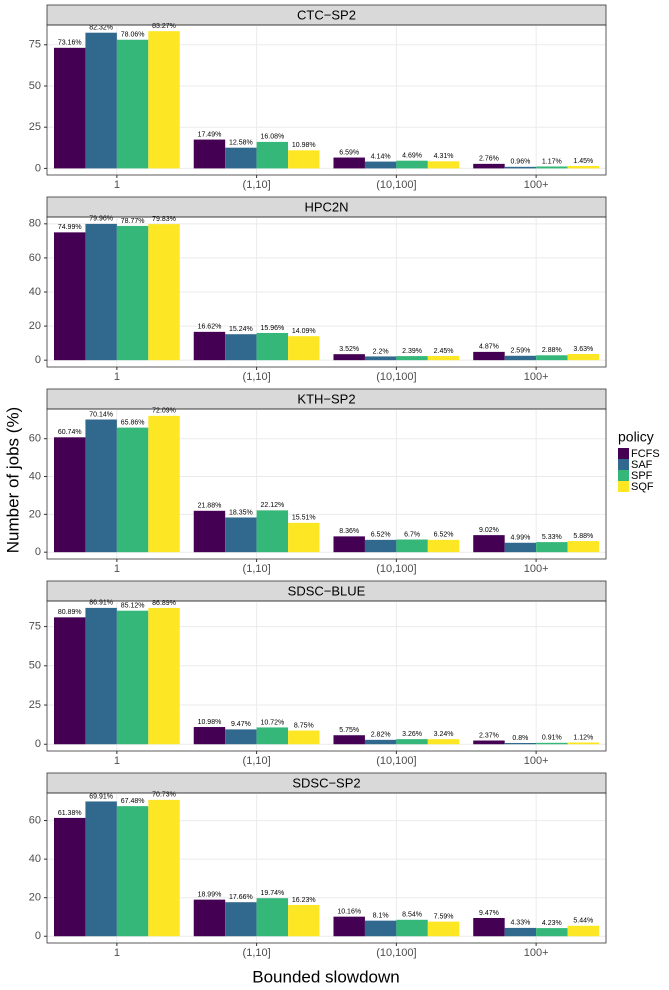  Describe the element at coordinates (583, 737) in the screenshot. I see `value-label: 1.12%` at that location.